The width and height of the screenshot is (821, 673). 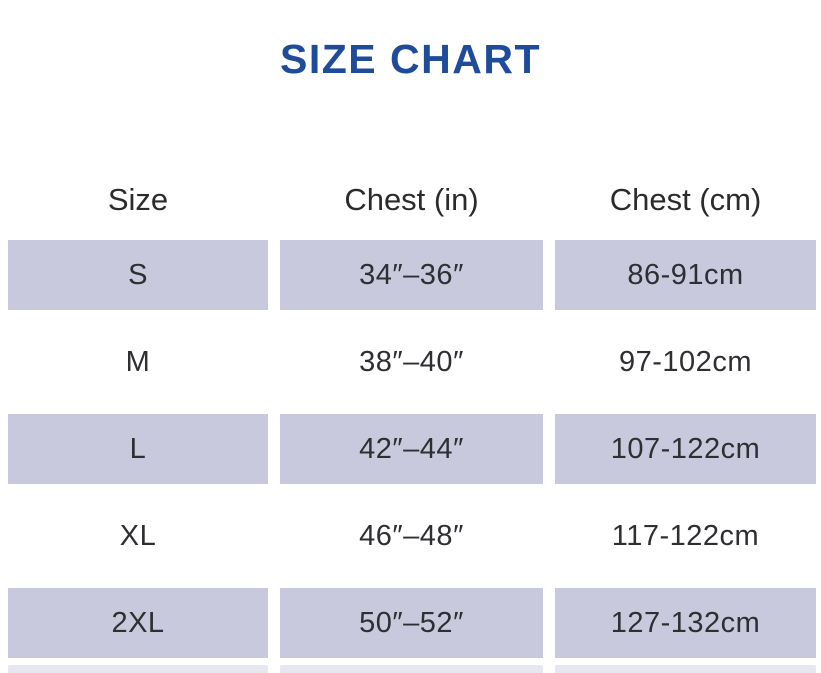 I want to click on chest-cm-cell: 97-102cm, so click(x=685, y=361).